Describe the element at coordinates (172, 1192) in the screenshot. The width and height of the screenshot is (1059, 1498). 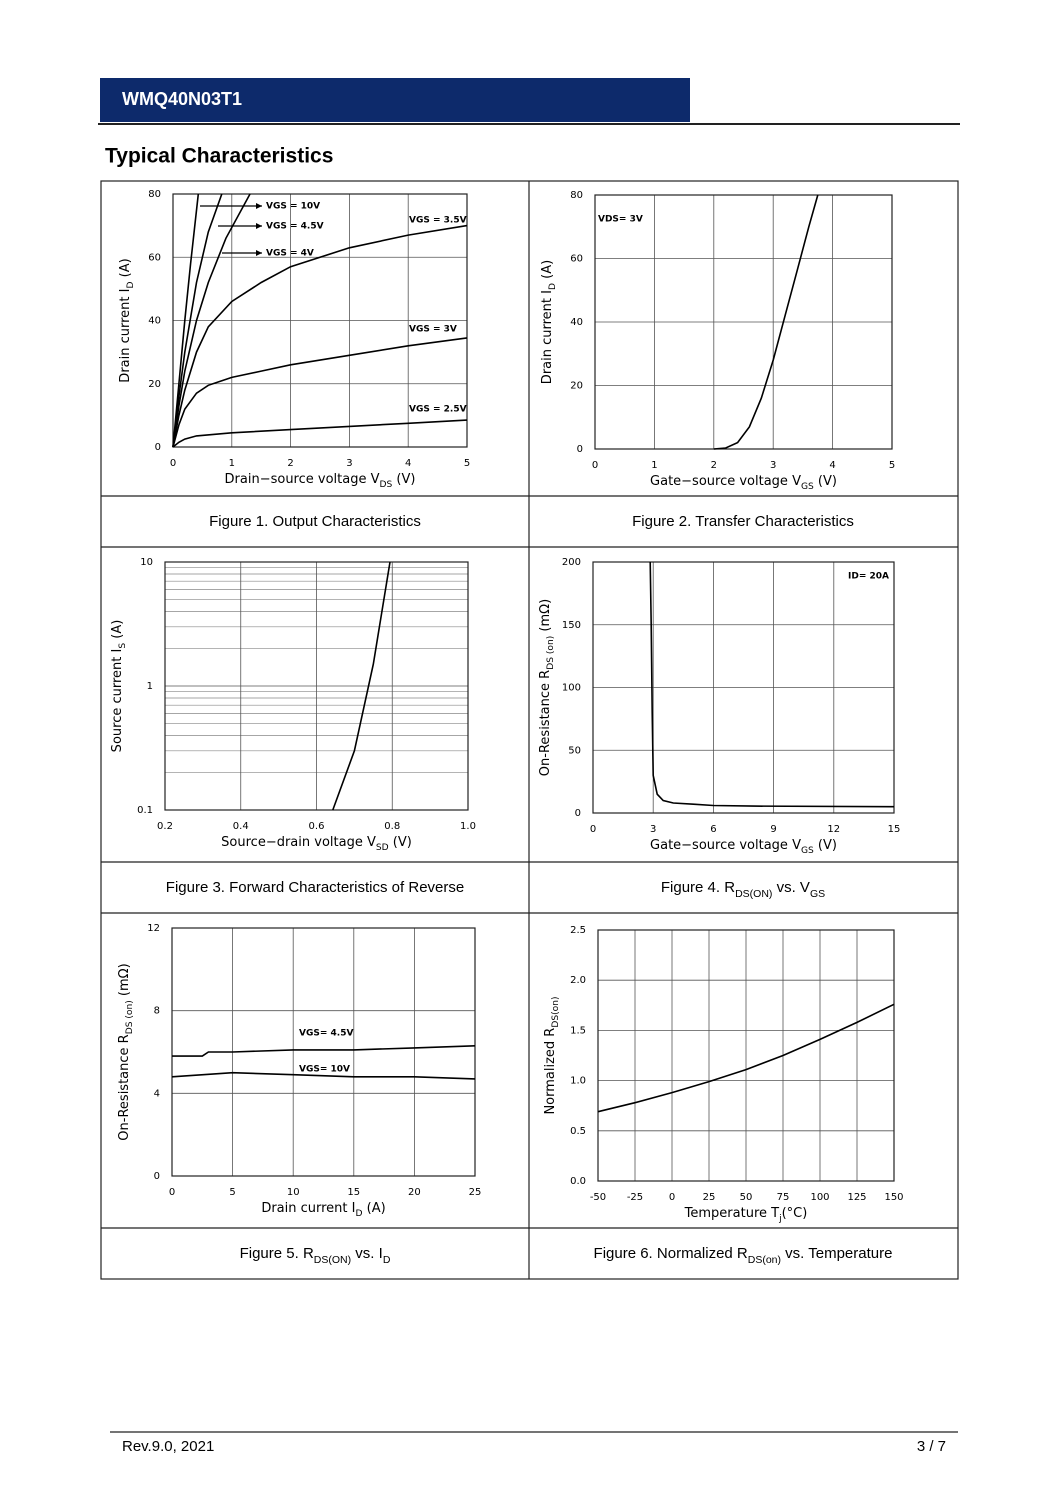
I see `x-tick-label: 0` at that location.